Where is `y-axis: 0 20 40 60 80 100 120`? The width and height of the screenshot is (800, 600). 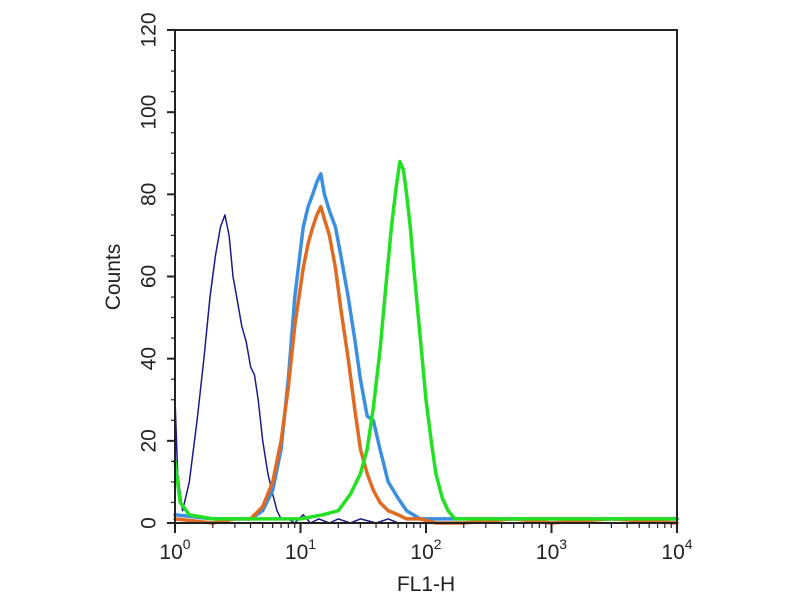 y-axis: 0 20 40 60 80 100 120 is located at coordinates (156, 270).